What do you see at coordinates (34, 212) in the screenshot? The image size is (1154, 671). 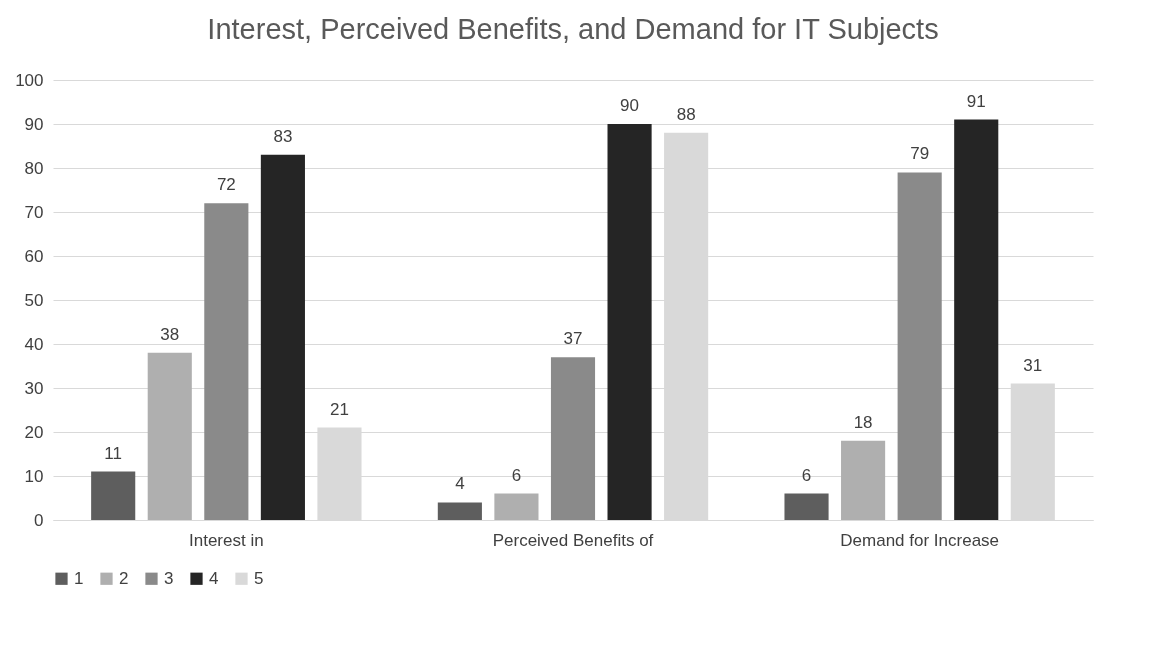 I see `y-tick-label: 70` at bounding box center [34, 212].